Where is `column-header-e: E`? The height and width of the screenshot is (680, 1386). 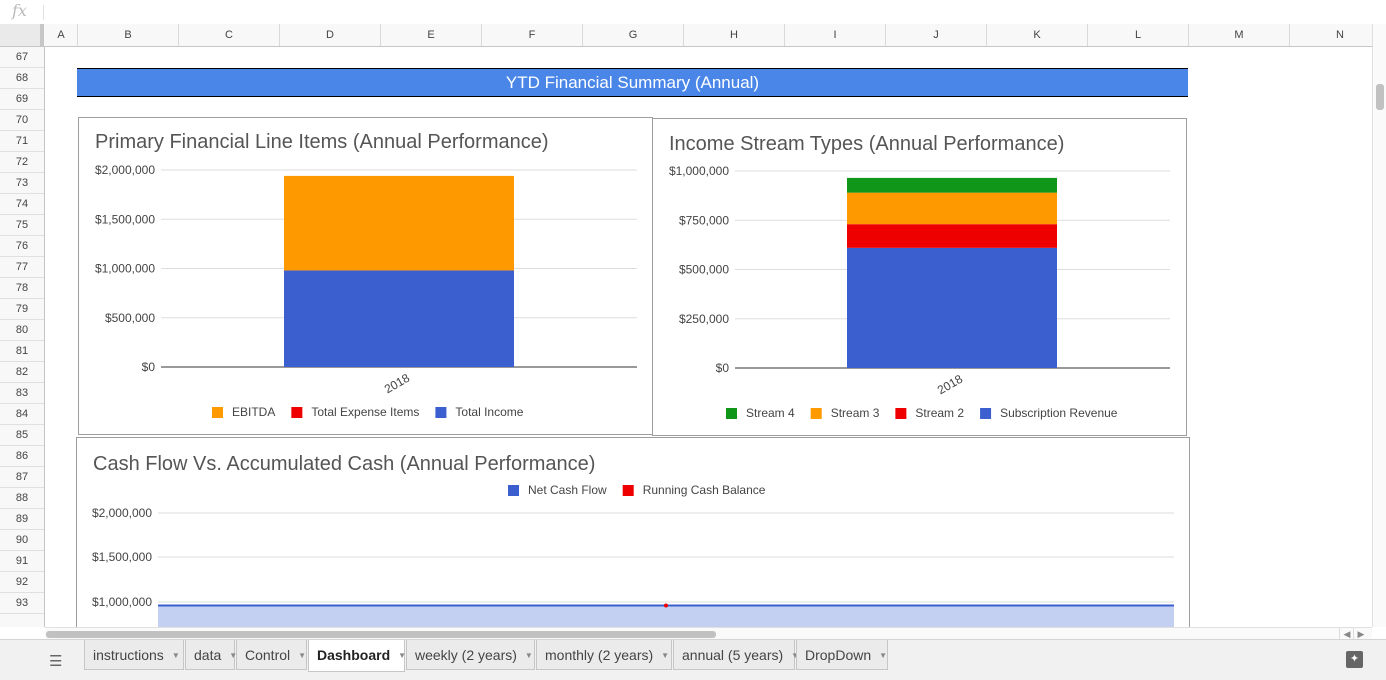 column-header-e: E is located at coordinates (431, 35).